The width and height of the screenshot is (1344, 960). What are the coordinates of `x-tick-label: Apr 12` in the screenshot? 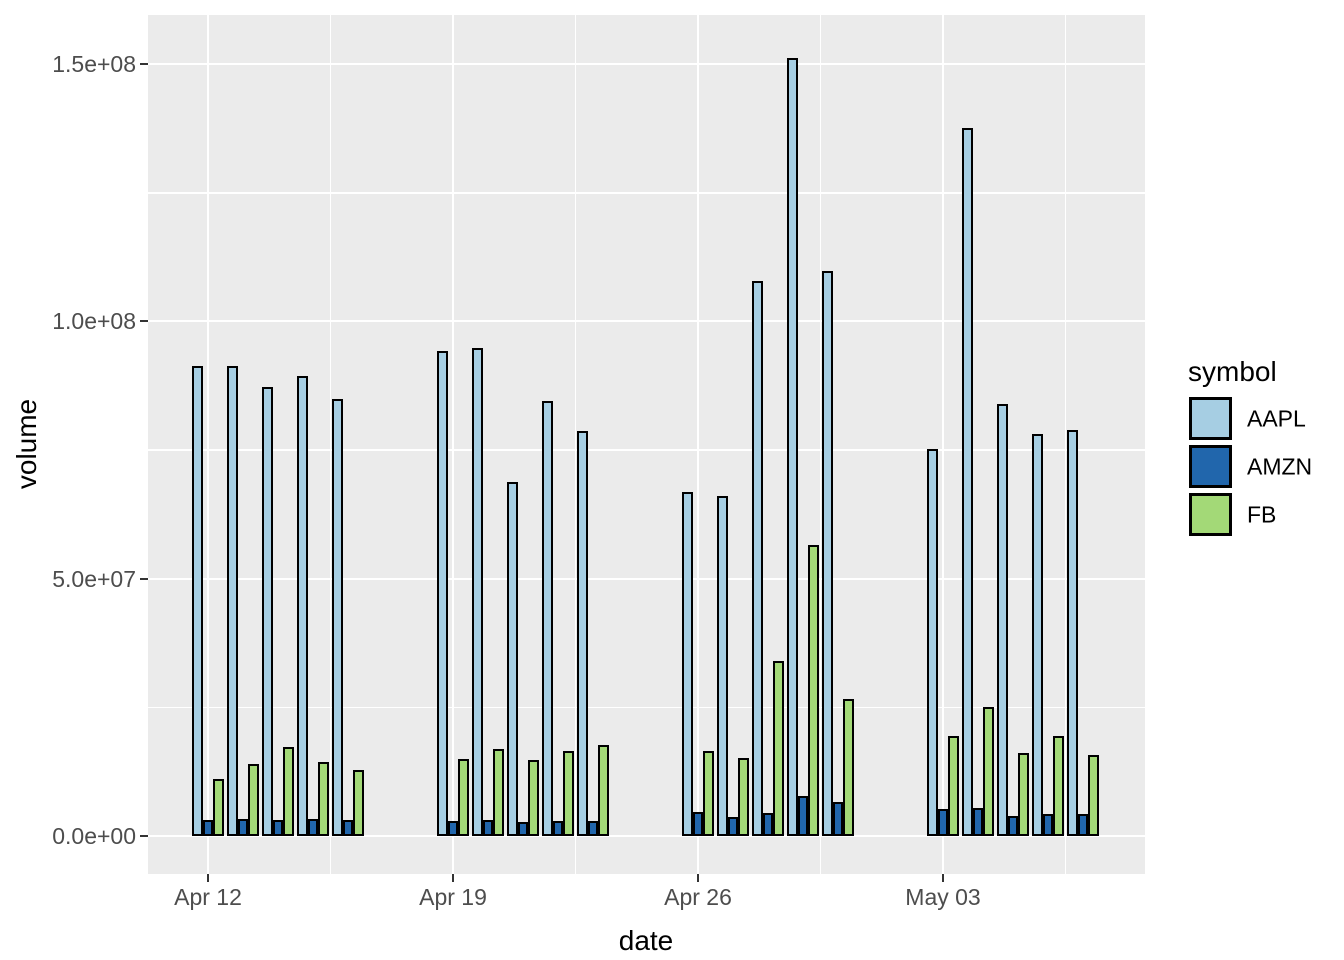 It's located at (208, 897).